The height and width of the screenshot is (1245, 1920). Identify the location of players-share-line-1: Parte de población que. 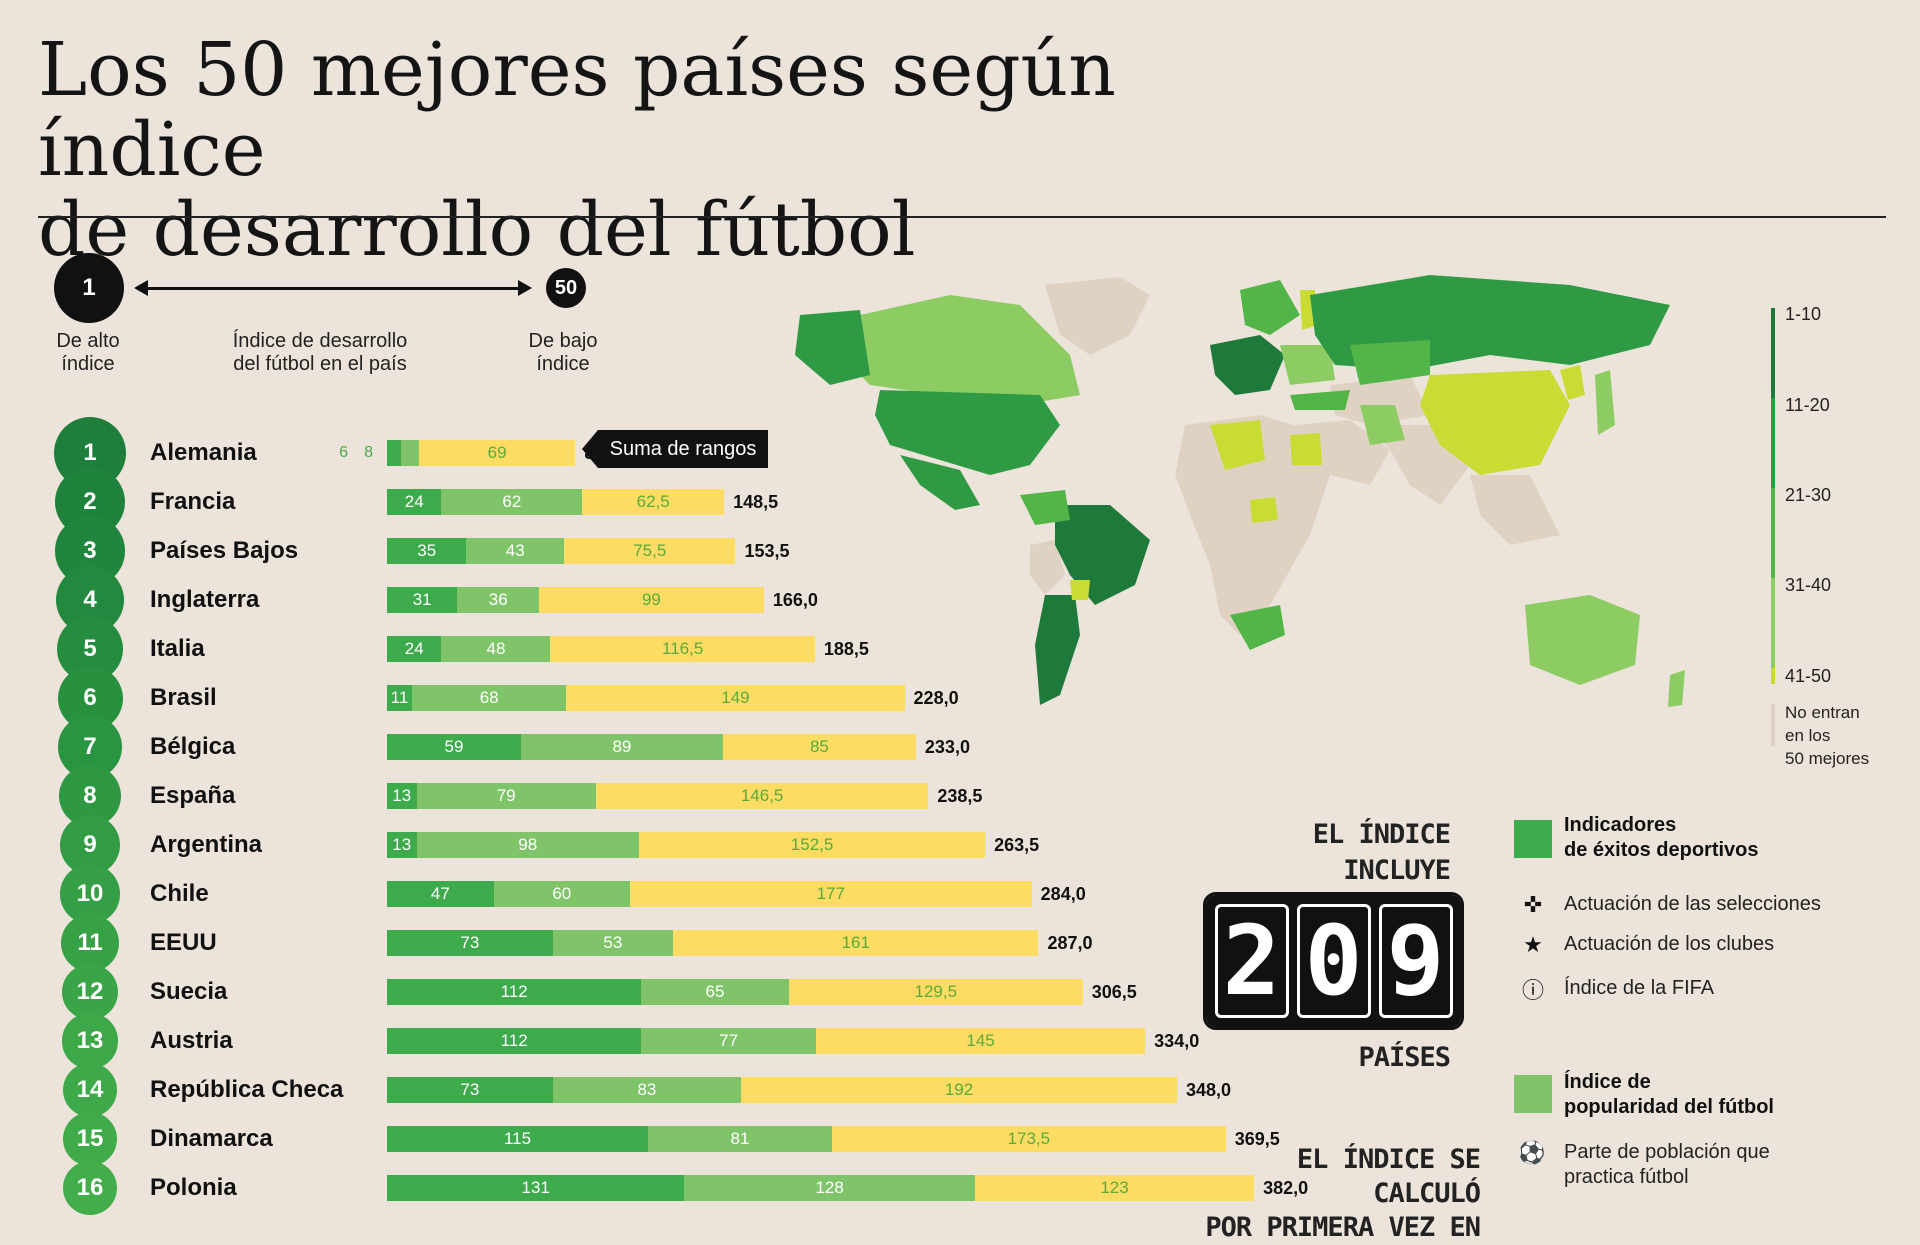
(1667, 1152).